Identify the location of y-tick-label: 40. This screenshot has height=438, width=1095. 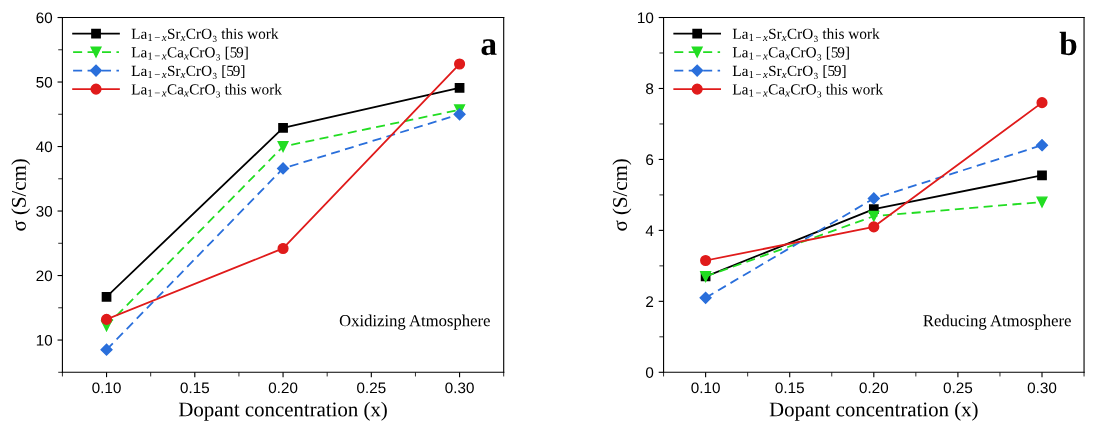
(44, 147).